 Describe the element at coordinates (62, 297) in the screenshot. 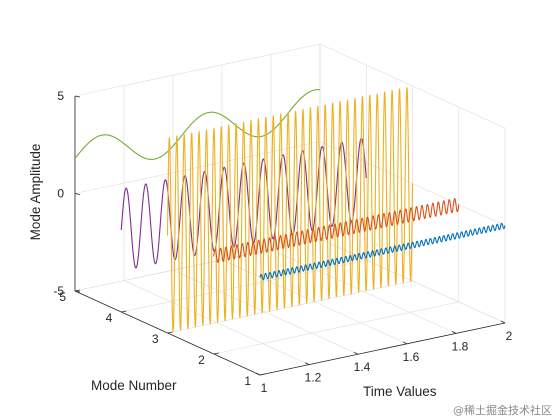

I see `y-tick-label: 5` at that location.